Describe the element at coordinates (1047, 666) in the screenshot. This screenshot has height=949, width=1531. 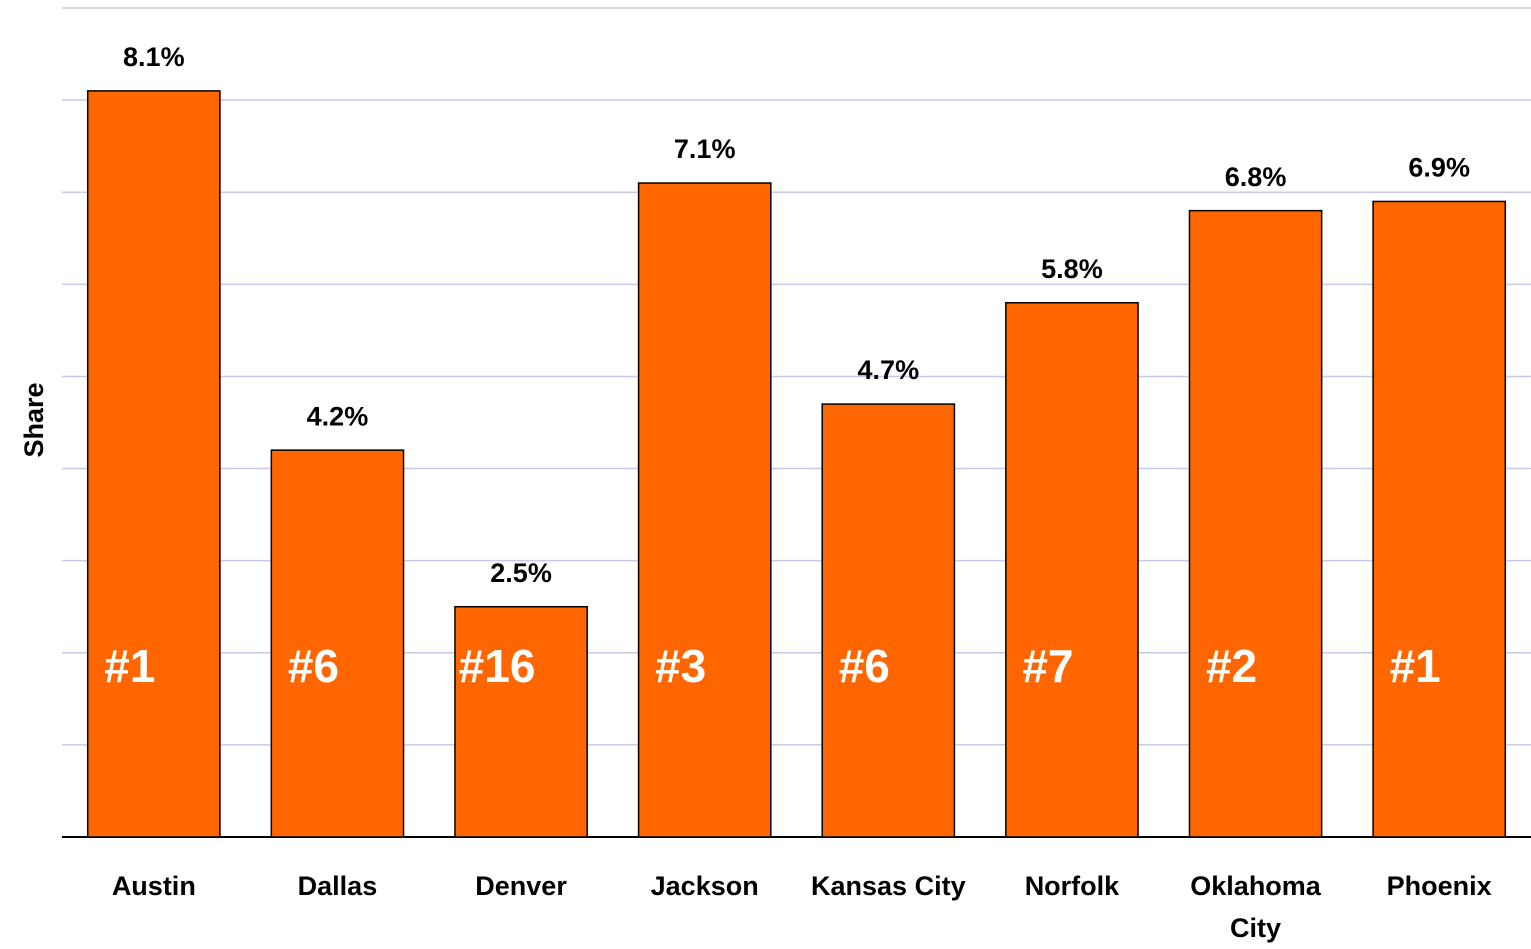
I see `rank-label: #7` at that location.